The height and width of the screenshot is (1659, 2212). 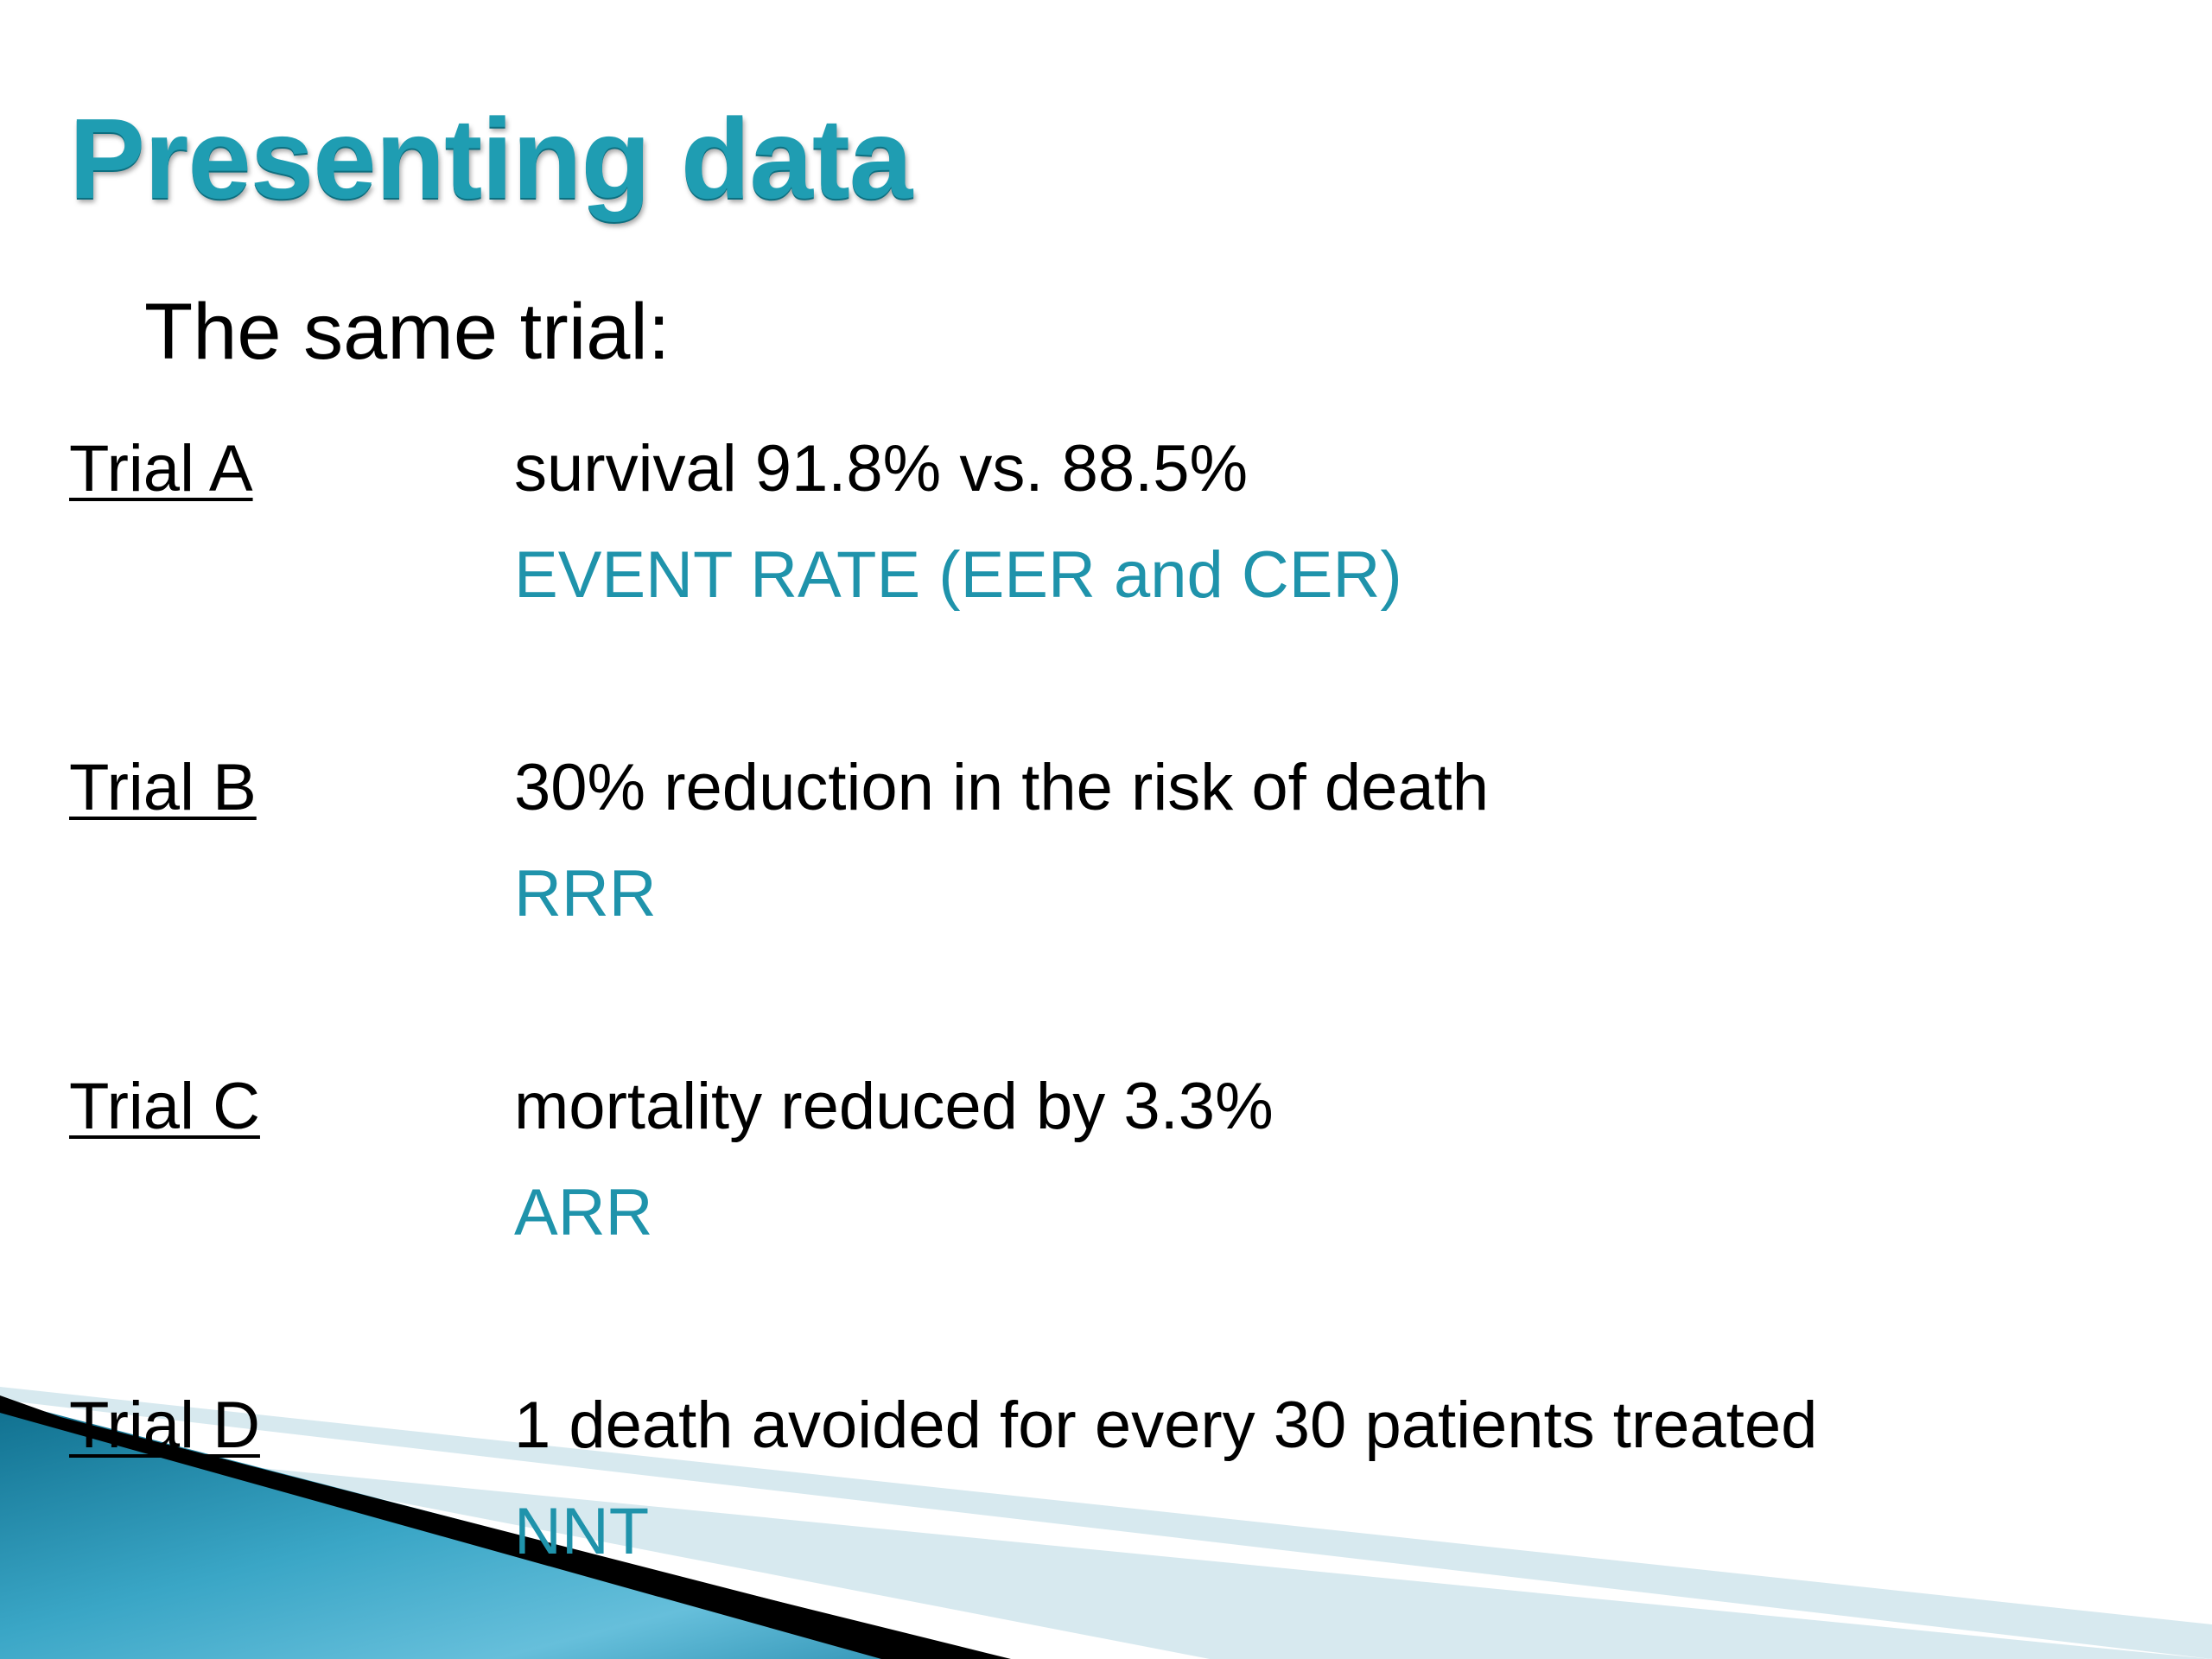 I want to click on trial-c-description: mortality reduced by 3.3%, so click(x=894, y=1106).